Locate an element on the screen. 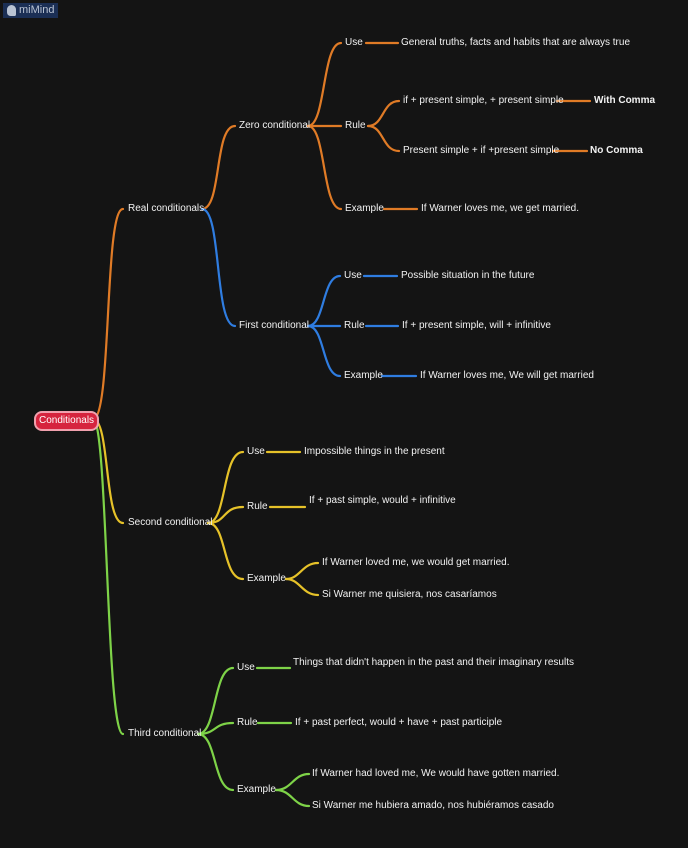  app-logo: miMind is located at coordinates (31, 10).